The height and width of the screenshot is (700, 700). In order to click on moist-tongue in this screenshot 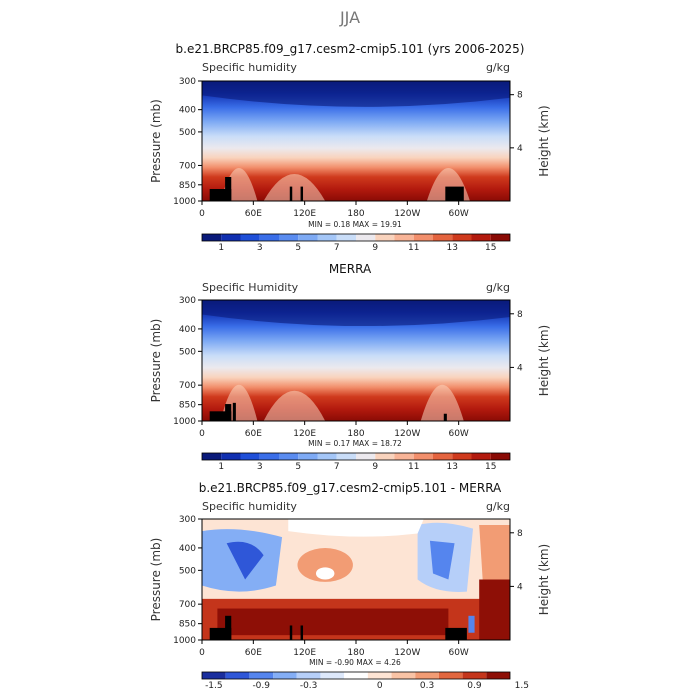, I will do `click(294, 187)`.